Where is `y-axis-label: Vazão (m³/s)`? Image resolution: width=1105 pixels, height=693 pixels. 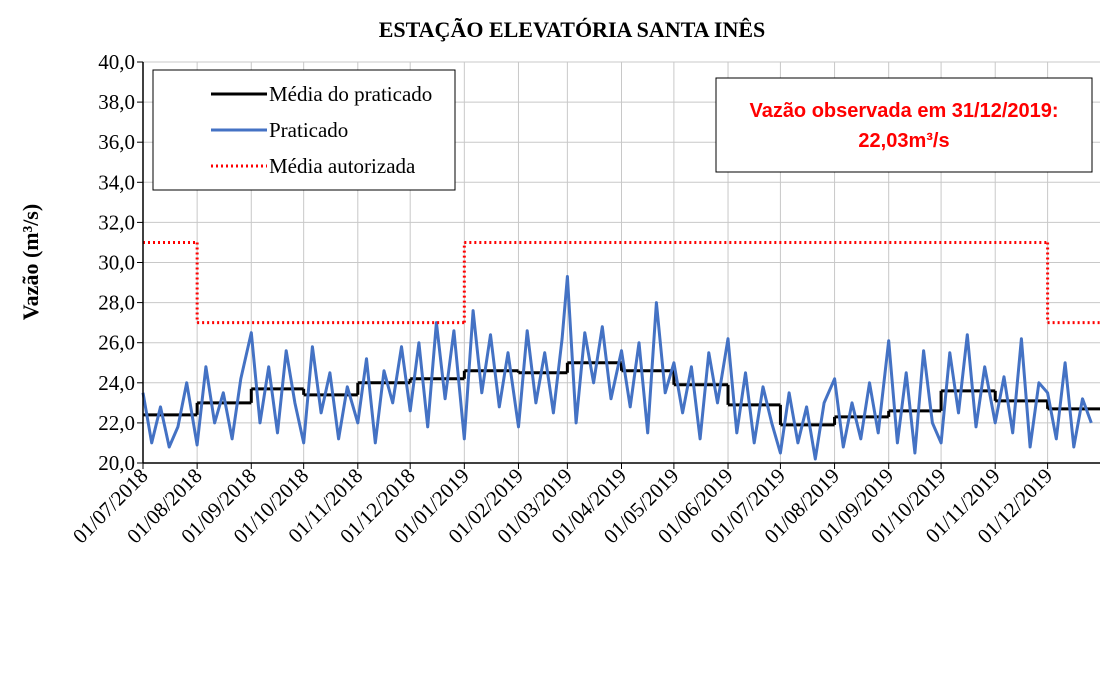 y-axis-label: Vazão (m³/s) is located at coordinates (30, 262).